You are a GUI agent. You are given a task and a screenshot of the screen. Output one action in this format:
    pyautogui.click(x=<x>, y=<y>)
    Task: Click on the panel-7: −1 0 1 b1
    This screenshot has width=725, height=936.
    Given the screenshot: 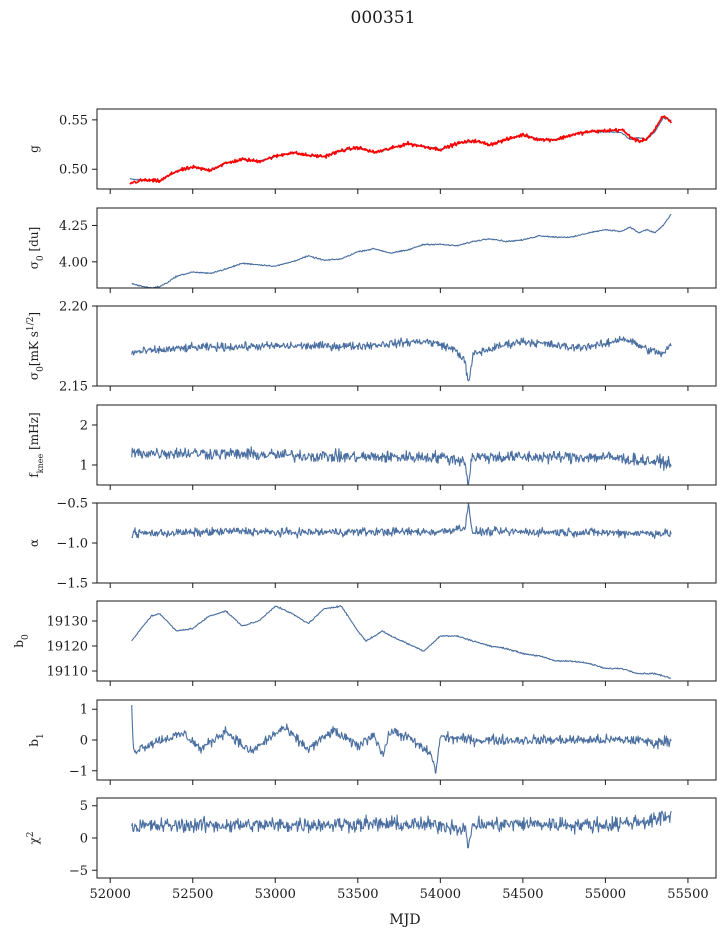 What is the action you would take?
    pyautogui.click(x=372, y=742)
    